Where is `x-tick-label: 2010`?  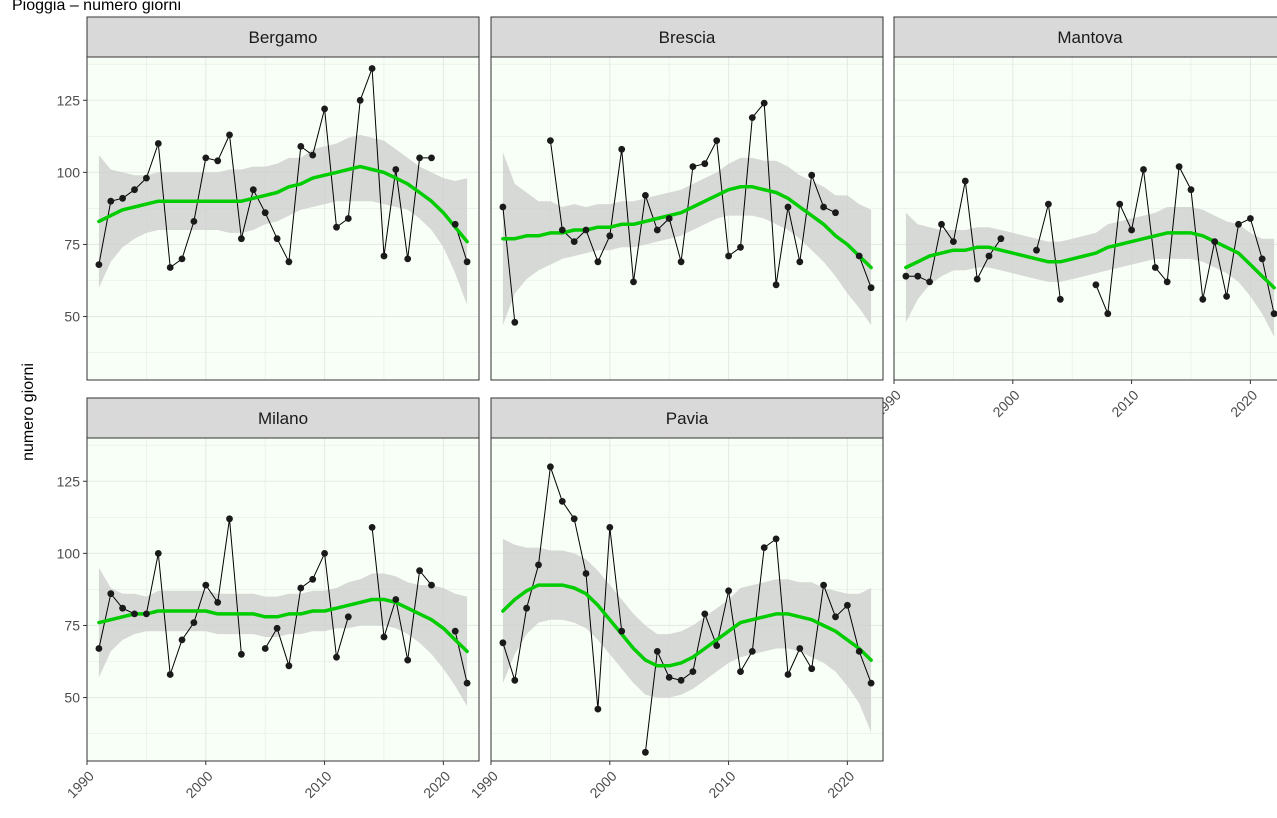 x-tick-label: 2010 is located at coordinates (721, 784).